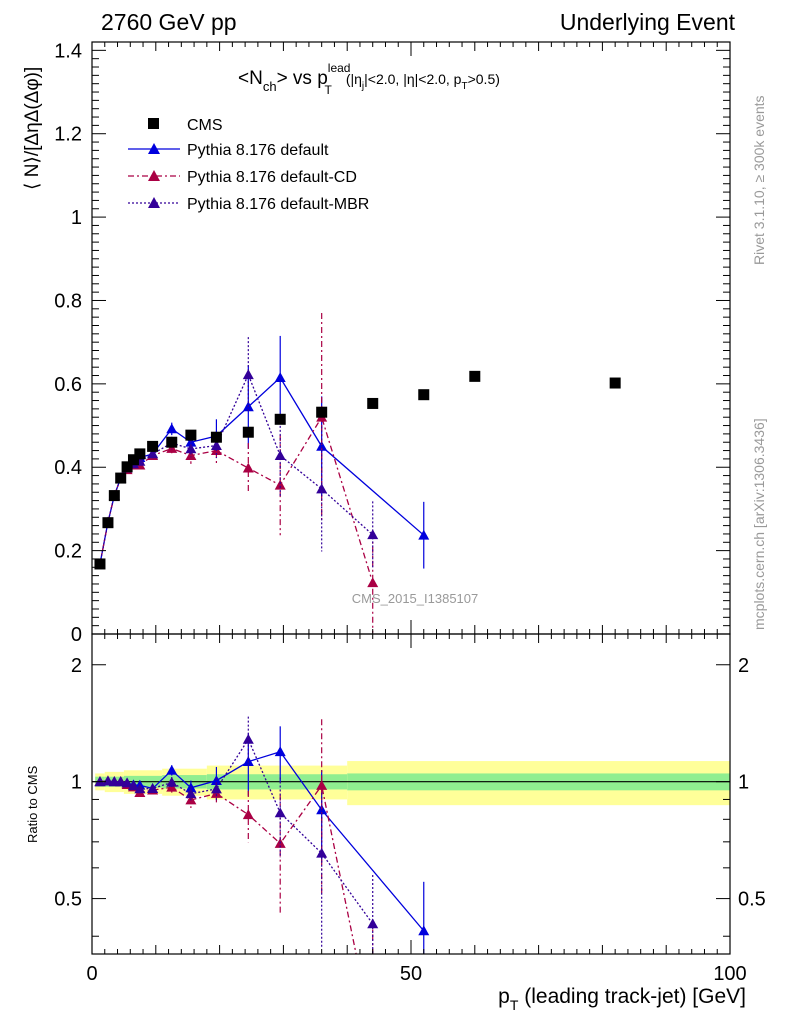 This screenshot has height=1029, width=786. What do you see at coordinates (413, 79) in the screenshot?
I see `title-cut2: |<2.0, |η|<2.0, p` at bounding box center [413, 79].